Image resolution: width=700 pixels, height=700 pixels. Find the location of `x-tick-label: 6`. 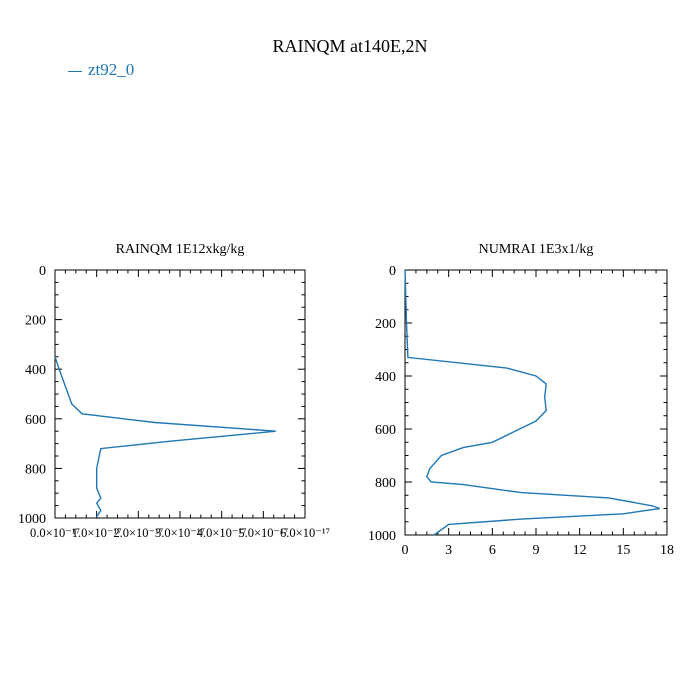

x-tick-label: 6 is located at coordinates (492, 550).